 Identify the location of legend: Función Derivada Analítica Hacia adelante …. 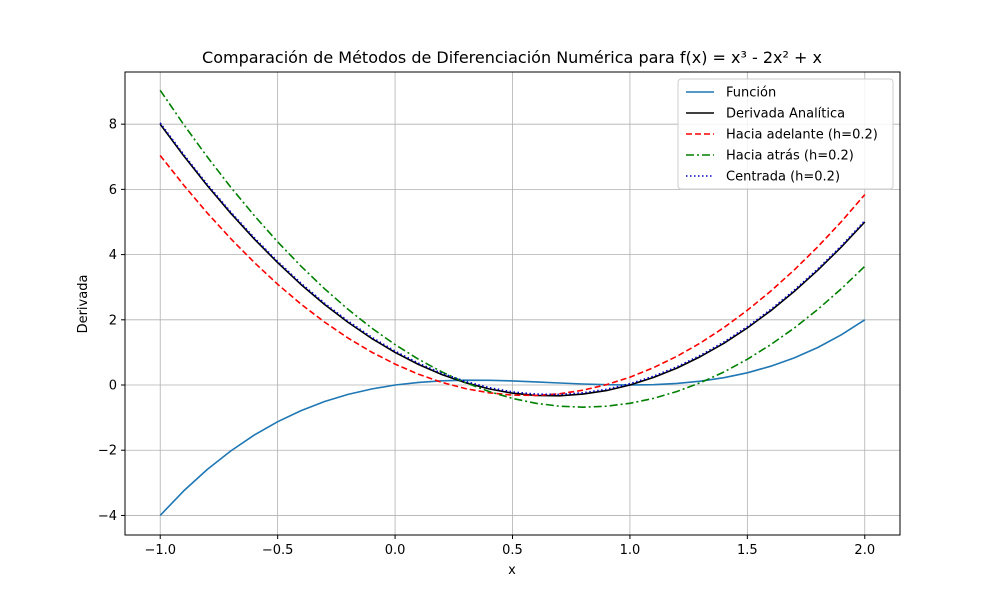
(785, 134).